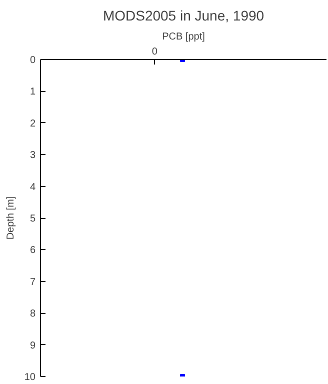  Describe the element at coordinates (33, 346) in the screenshot. I see `y-tick-label: 9` at that location.